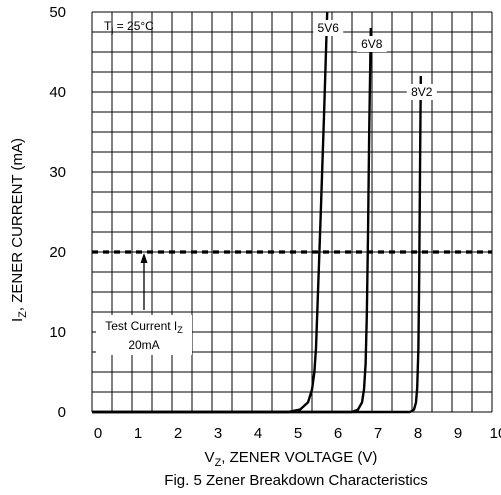 The width and height of the screenshot is (501, 495). I want to click on y-axis-label: IZ, ZENER CURRENT (mA), so click(19, 230).